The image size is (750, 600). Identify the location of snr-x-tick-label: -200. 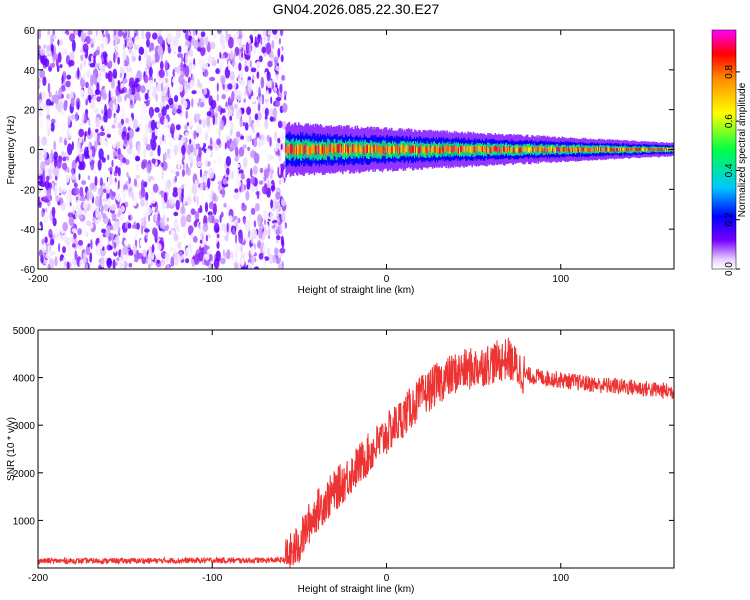
(38, 578).